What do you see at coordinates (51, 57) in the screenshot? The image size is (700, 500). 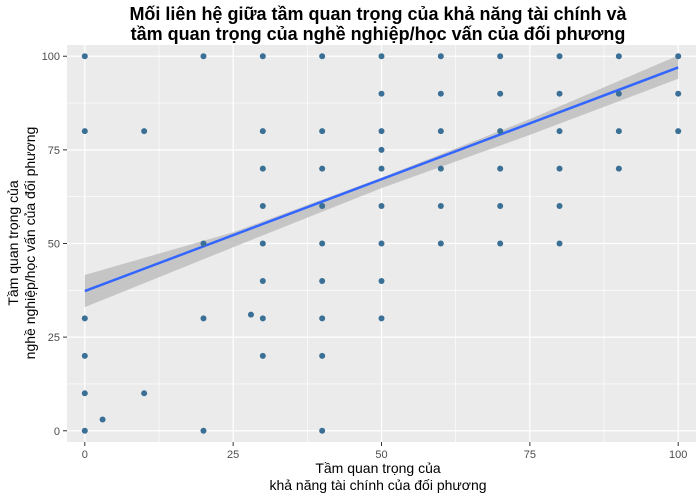 I see `y-tick-label: 100` at bounding box center [51, 57].